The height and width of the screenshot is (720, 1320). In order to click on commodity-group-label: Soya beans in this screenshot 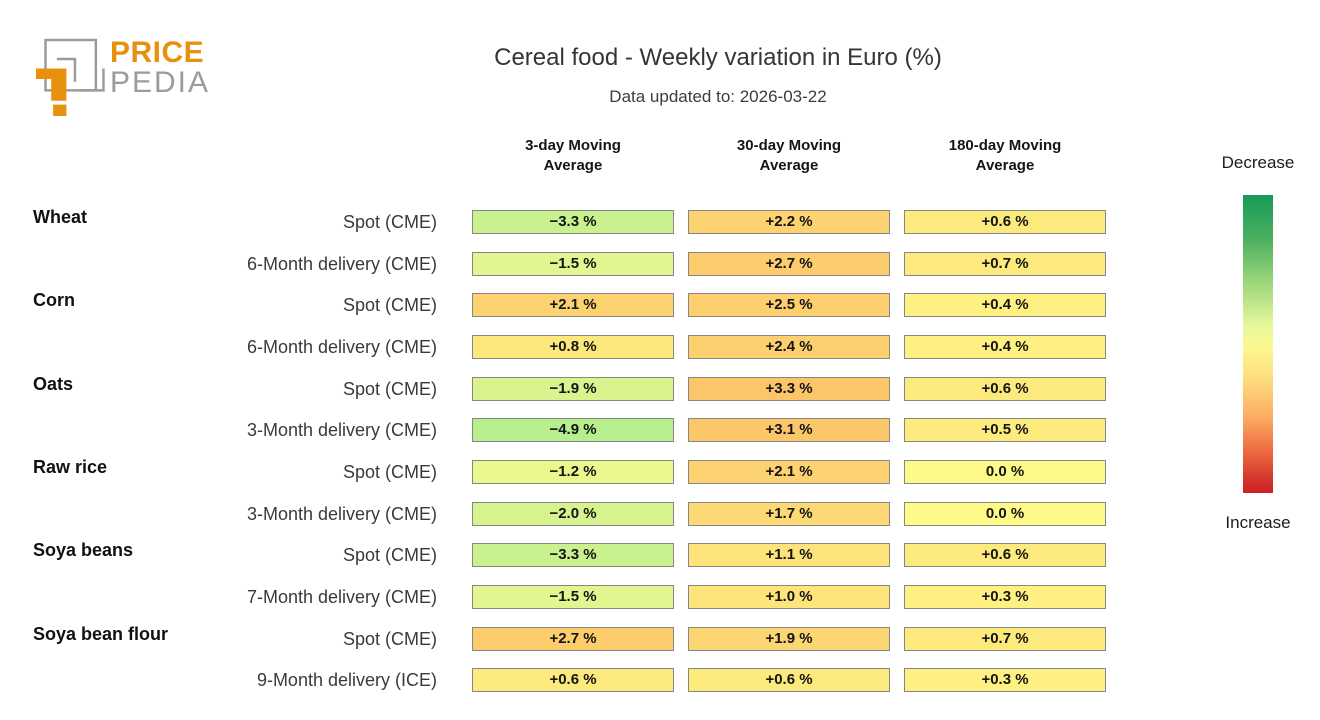, I will do `click(83, 550)`.